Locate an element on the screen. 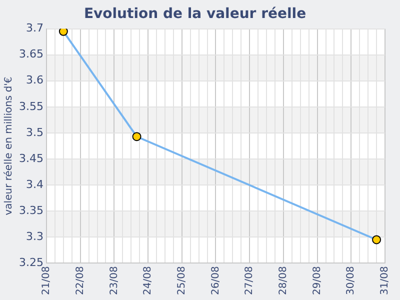 Image resolution: width=400 pixels, height=300 pixels. x-tick-label: 22/08 is located at coordinates (80, 281).